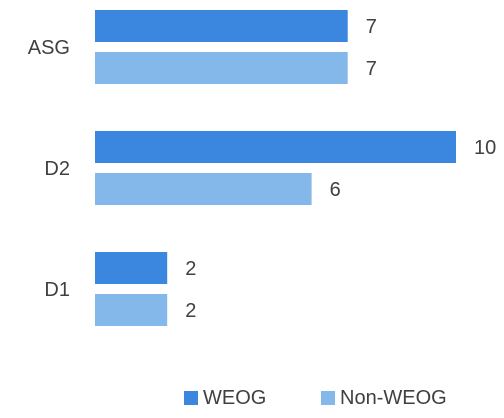  Describe the element at coordinates (203, 189) in the screenshot. I see `bar-non-weog-d2` at that location.